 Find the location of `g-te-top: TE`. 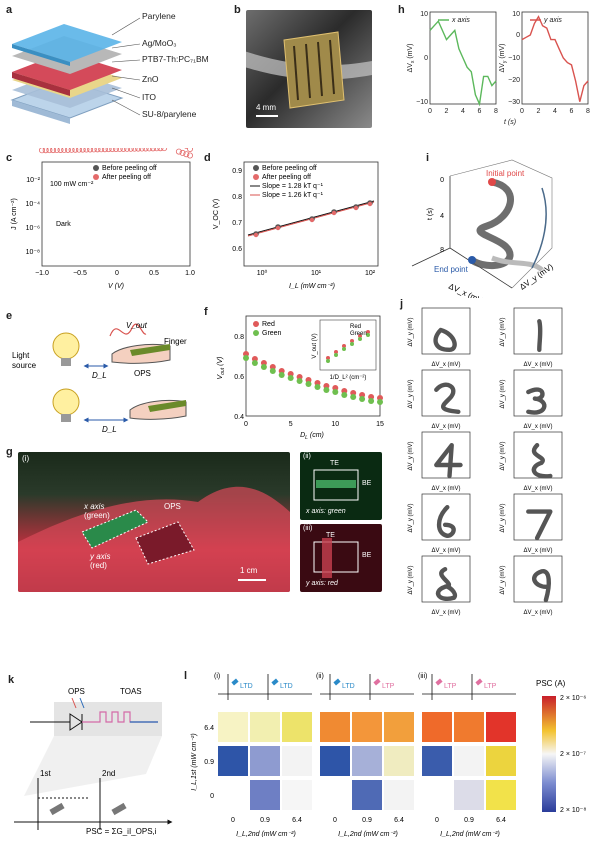

g-te-top: TE is located at coordinates (334, 463).